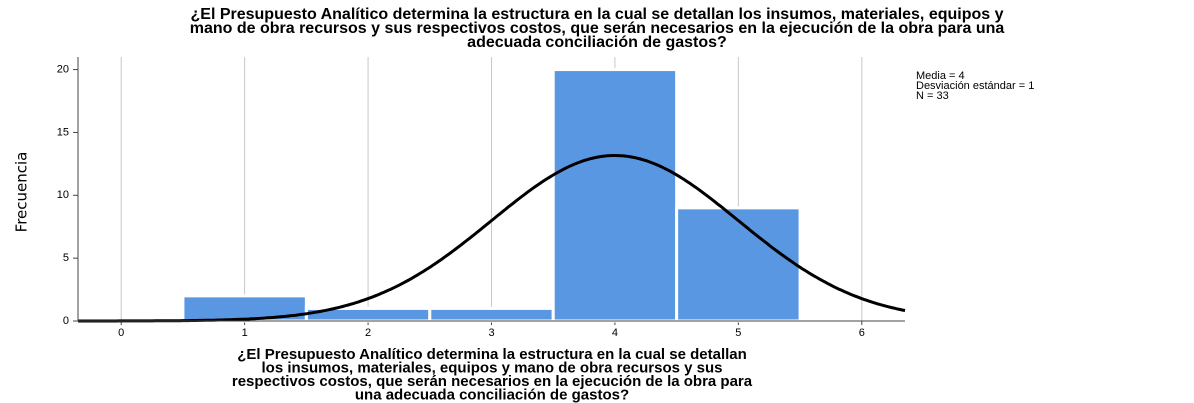  Describe the element at coordinates (738, 333) in the screenshot. I see `x-tick-label: 5` at that location.